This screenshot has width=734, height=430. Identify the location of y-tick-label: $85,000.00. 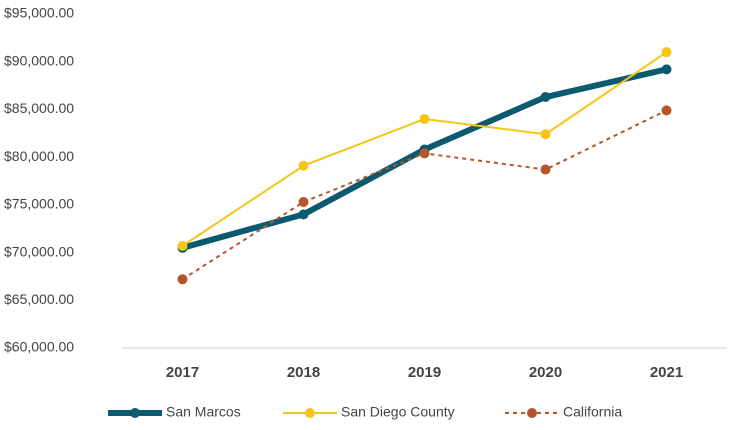
(39, 108).